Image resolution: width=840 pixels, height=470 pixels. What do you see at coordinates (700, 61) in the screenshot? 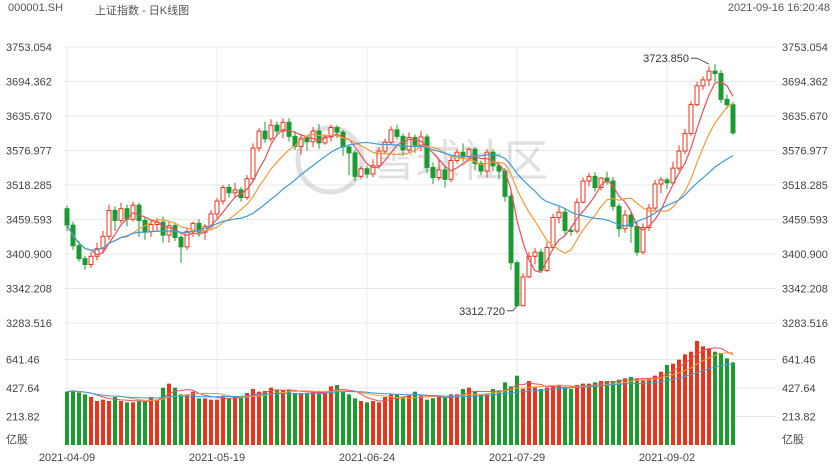
I see `high-pointer` at bounding box center [700, 61].